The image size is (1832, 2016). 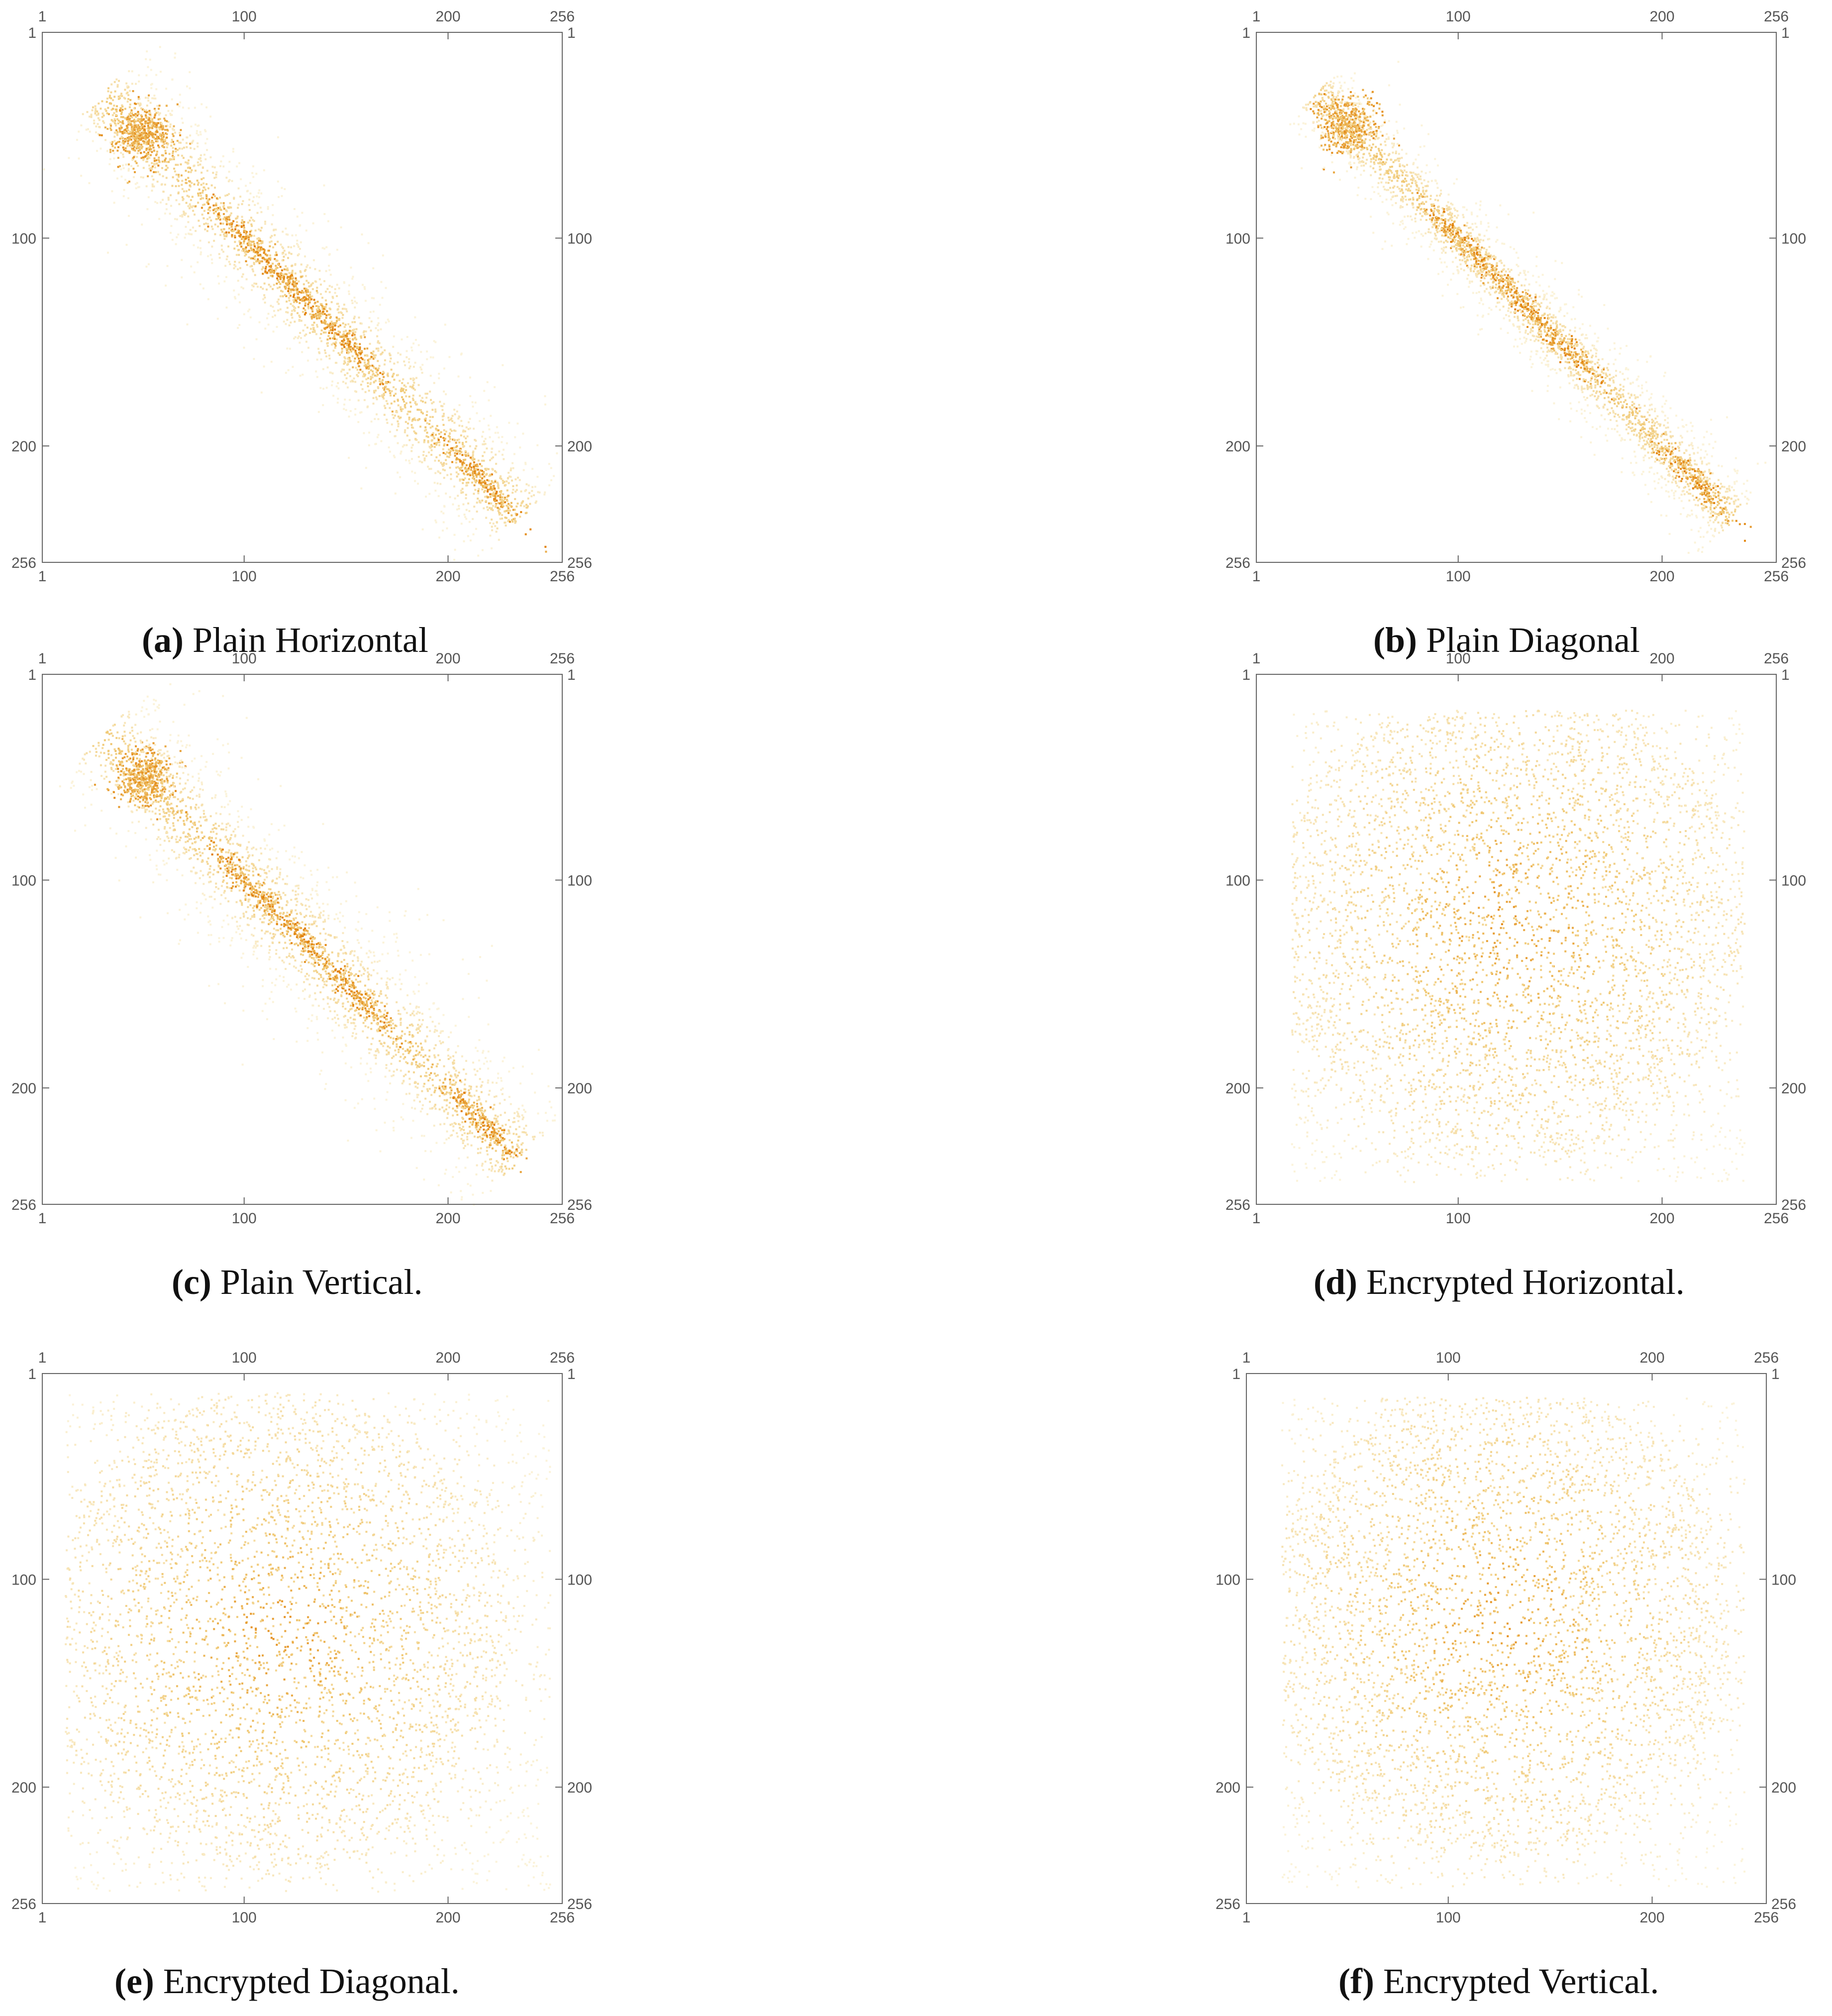 What do you see at coordinates (562, 17) in the screenshot?
I see `x-tick-label-top: 256` at bounding box center [562, 17].